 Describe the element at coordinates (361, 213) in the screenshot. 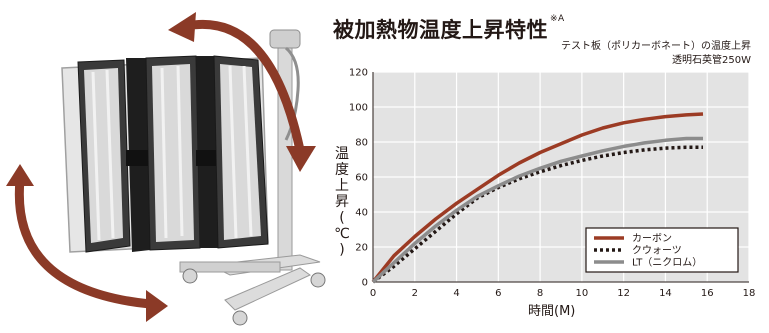

I see `y-tick-label: 40` at that location.